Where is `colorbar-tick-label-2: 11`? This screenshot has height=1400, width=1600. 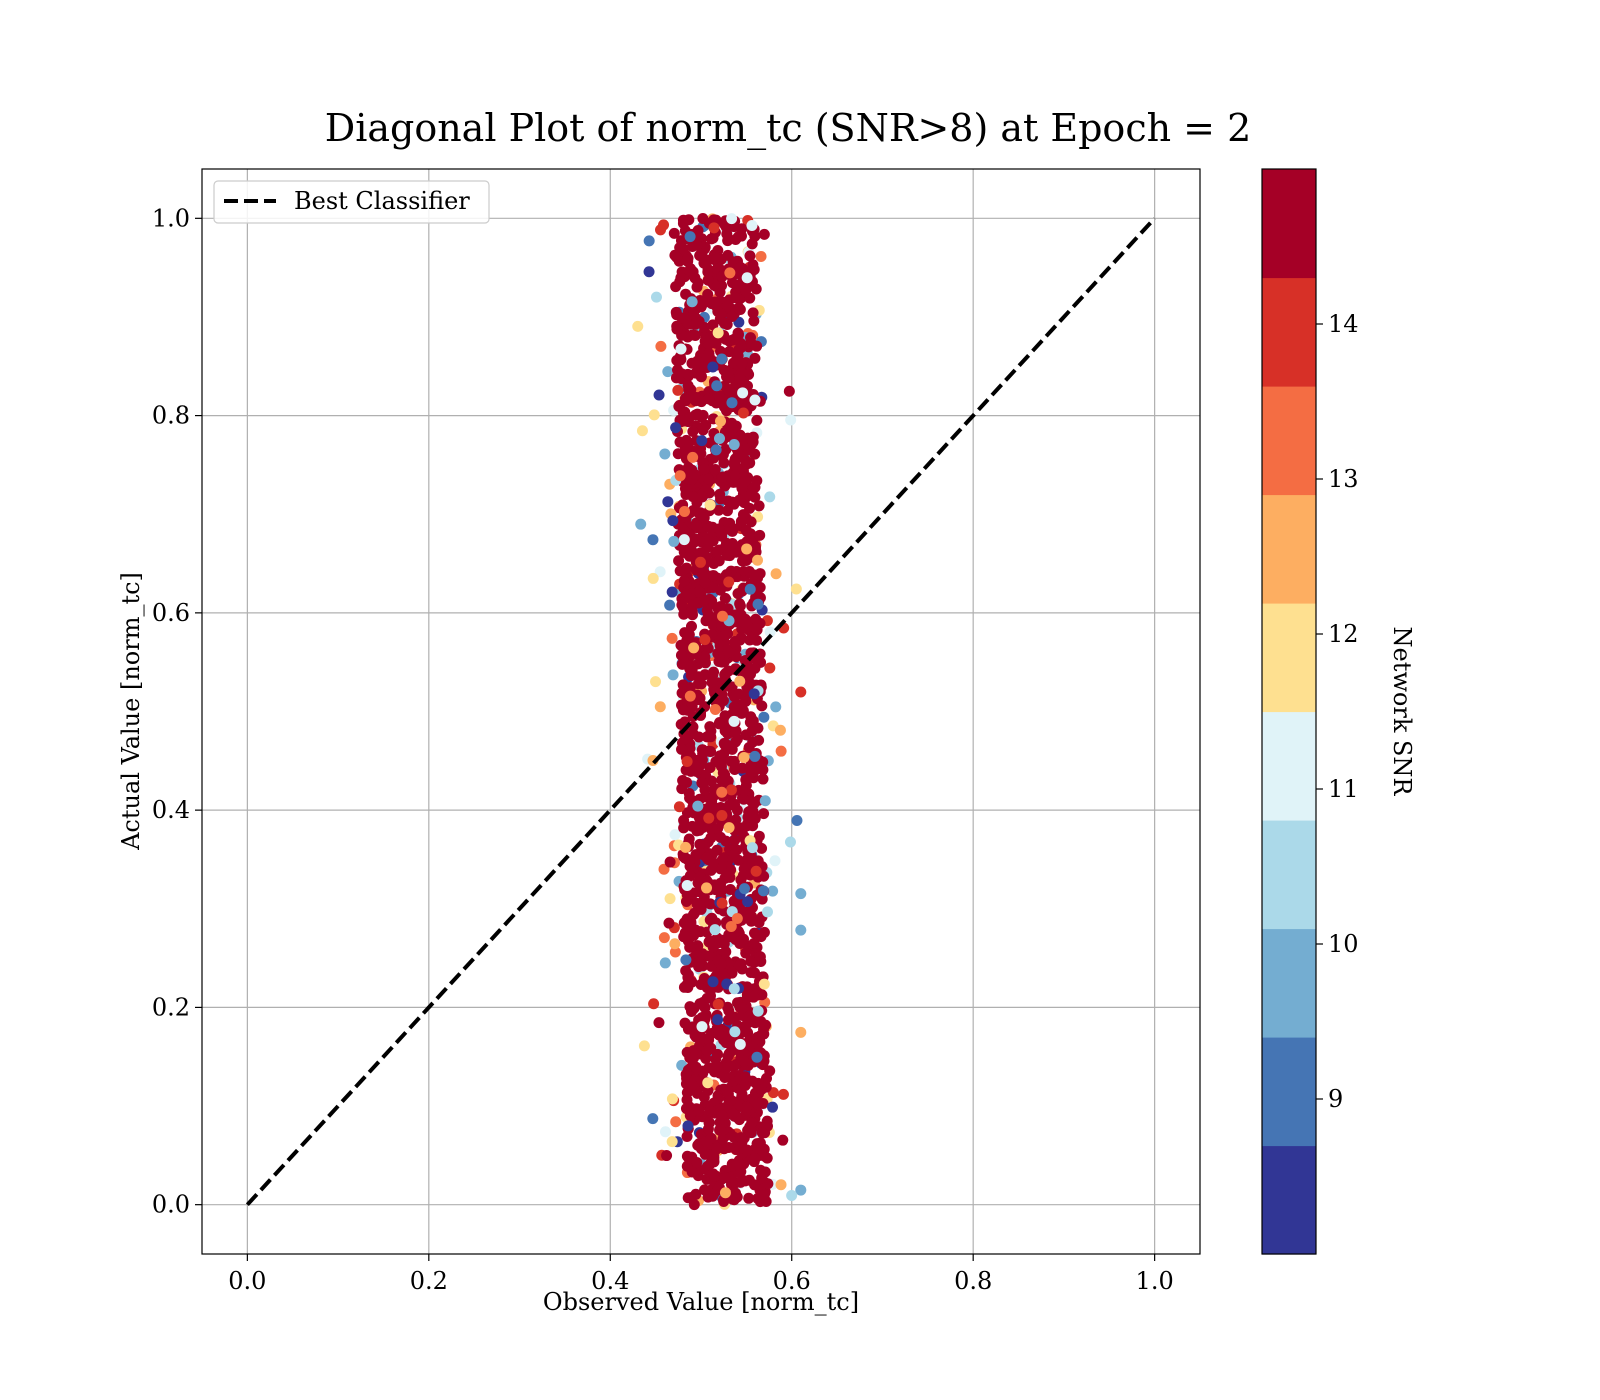 colorbar-tick-label-2: 11 is located at coordinates (1343, 789).